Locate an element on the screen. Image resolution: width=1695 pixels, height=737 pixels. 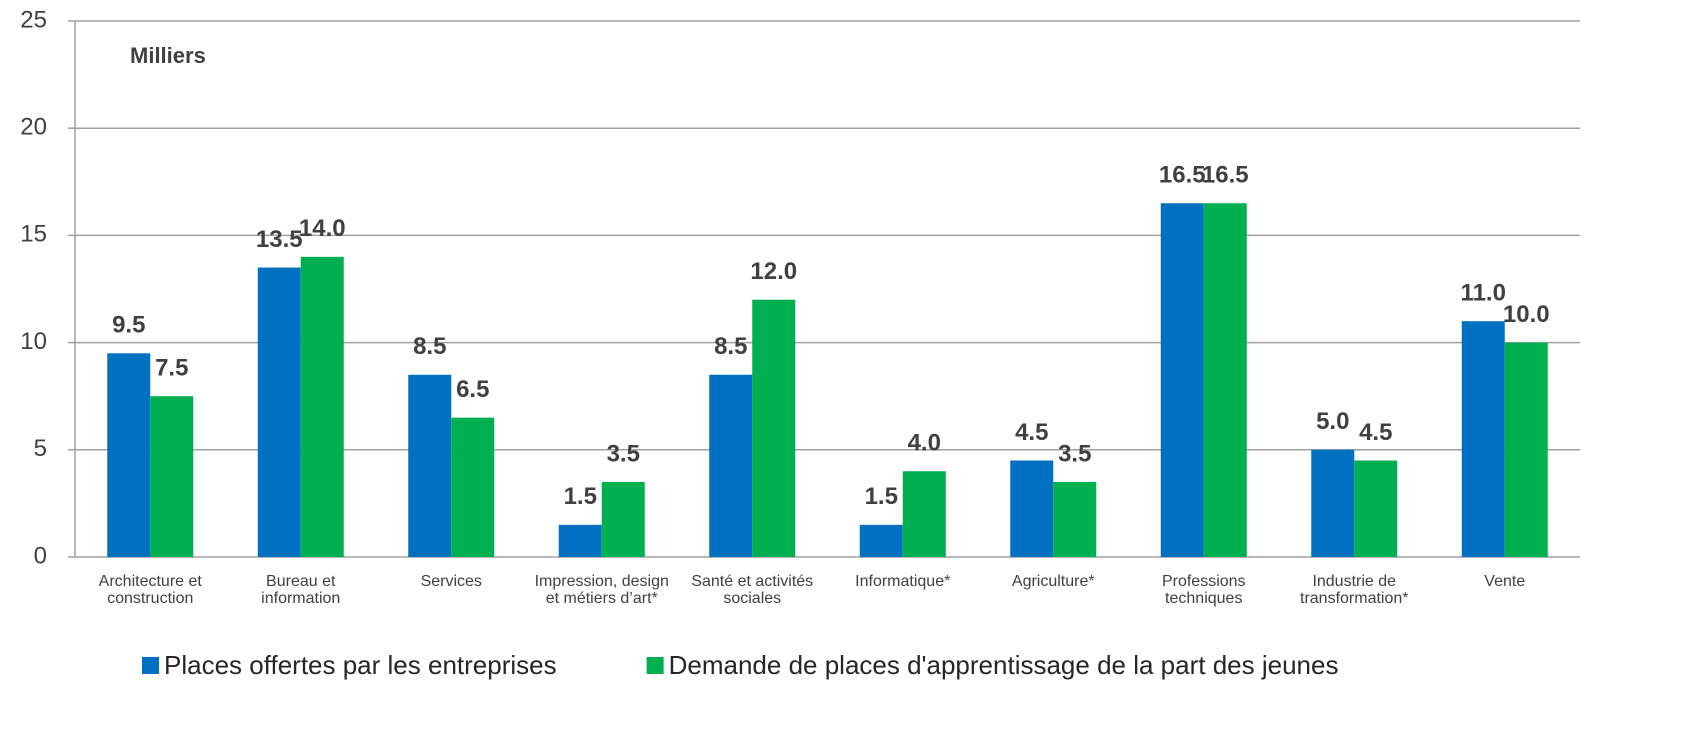
x-tick-label-box: Services is located at coordinates (451, 581).